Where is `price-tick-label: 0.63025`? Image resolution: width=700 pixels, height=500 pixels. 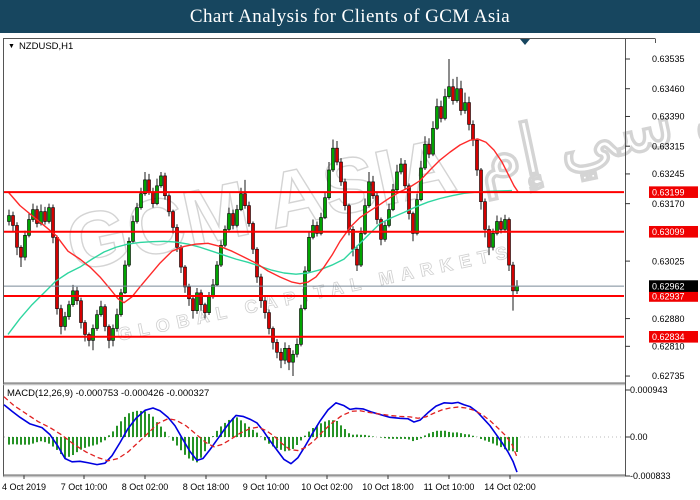 price-tick-label: 0.63025 is located at coordinates (668, 261).